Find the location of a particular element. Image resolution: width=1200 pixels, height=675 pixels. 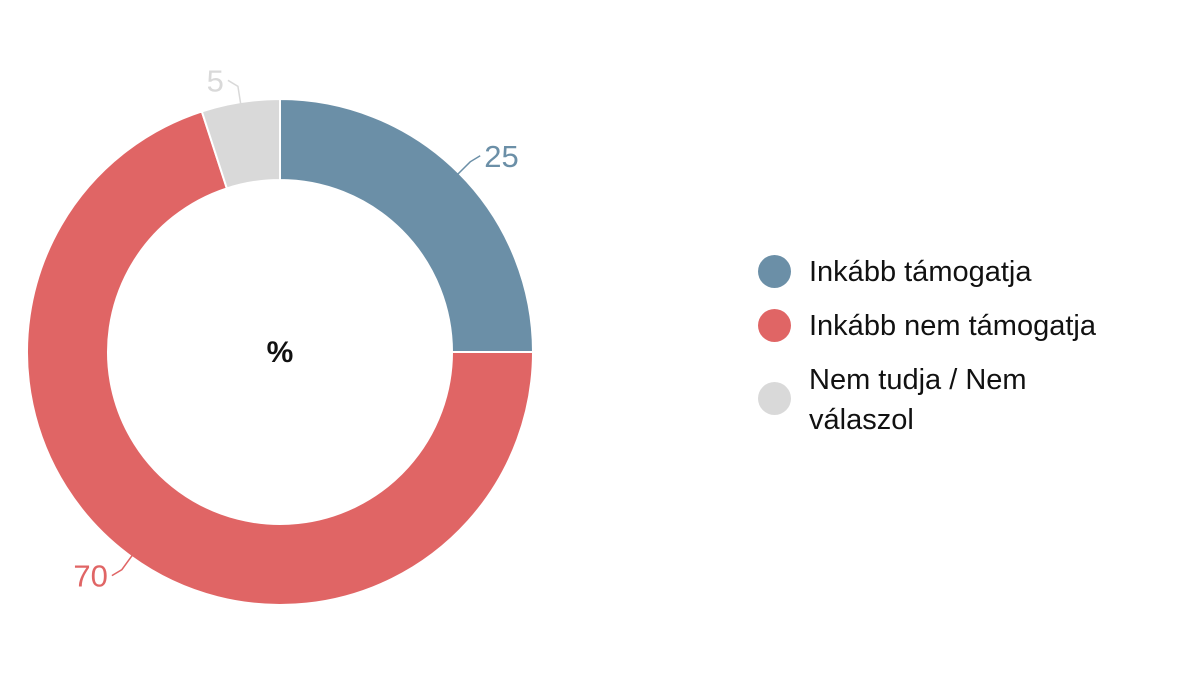

slice-unsure is located at coordinates (240, 143).